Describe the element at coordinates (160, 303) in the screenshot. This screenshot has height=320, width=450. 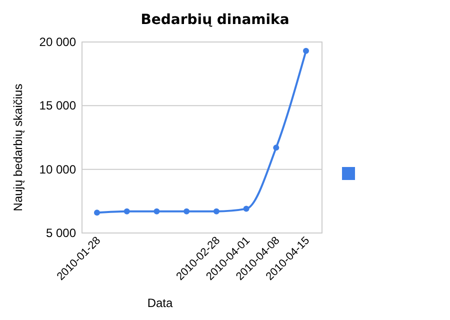
I see `x-axis-title: Data` at that location.